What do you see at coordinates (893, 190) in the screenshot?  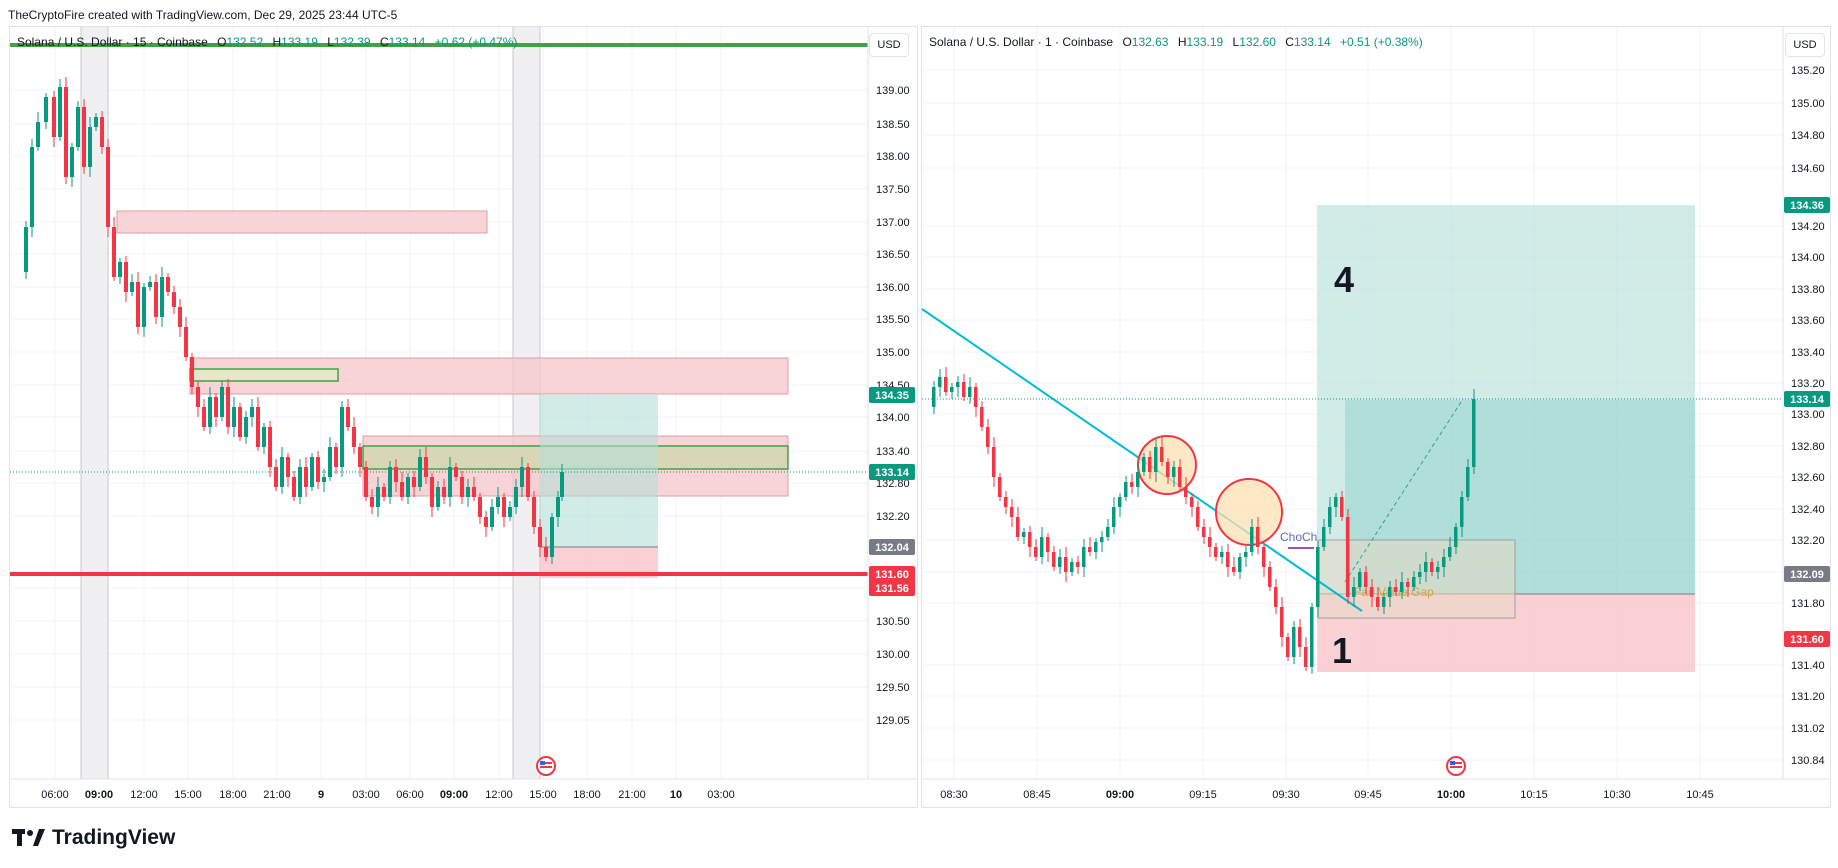 I see `price-tick-label: 137.50` at bounding box center [893, 190].